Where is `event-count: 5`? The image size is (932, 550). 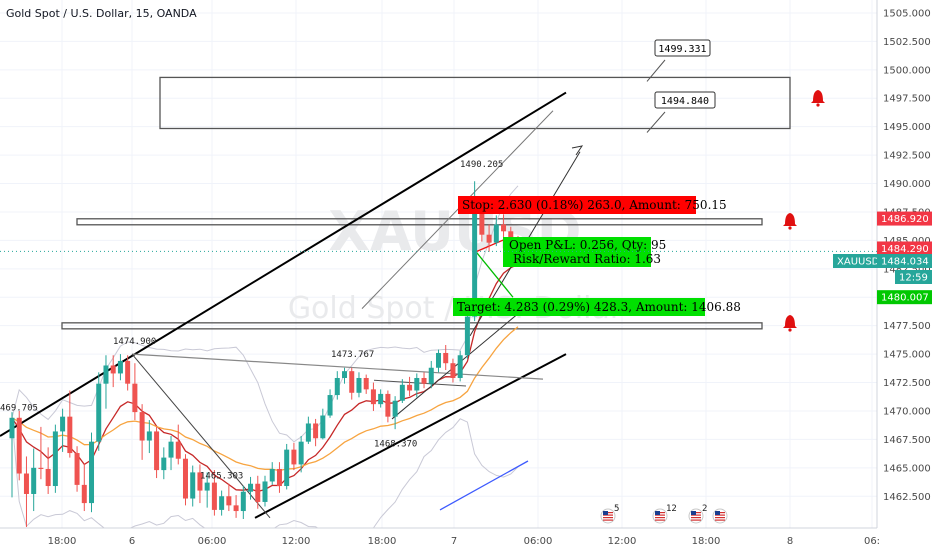 event-count: 5 is located at coordinates (616, 509).